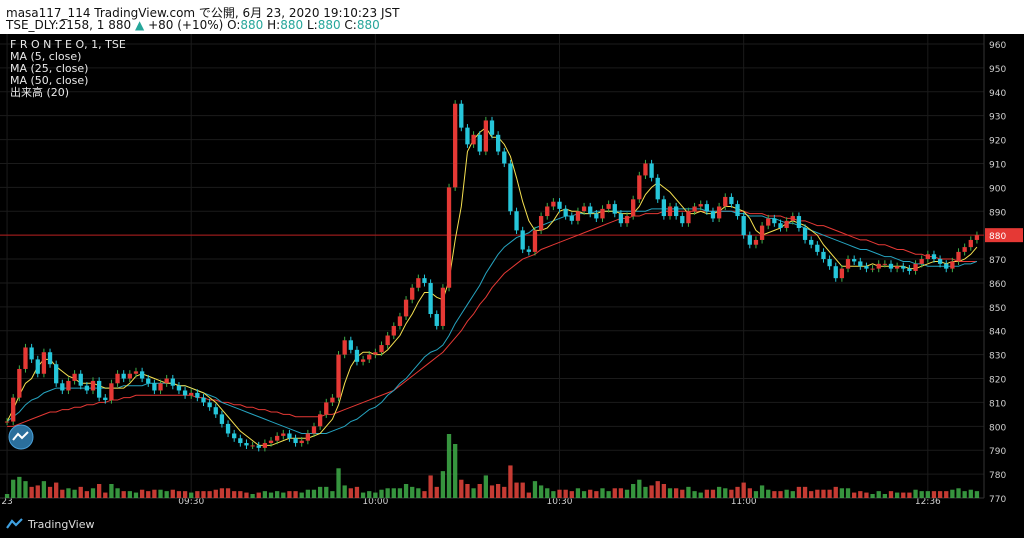 The image size is (1024, 538). What do you see at coordinates (997, 189) in the screenshot?
I see `y-tick-label: 900` at bounding box center [997, 189].